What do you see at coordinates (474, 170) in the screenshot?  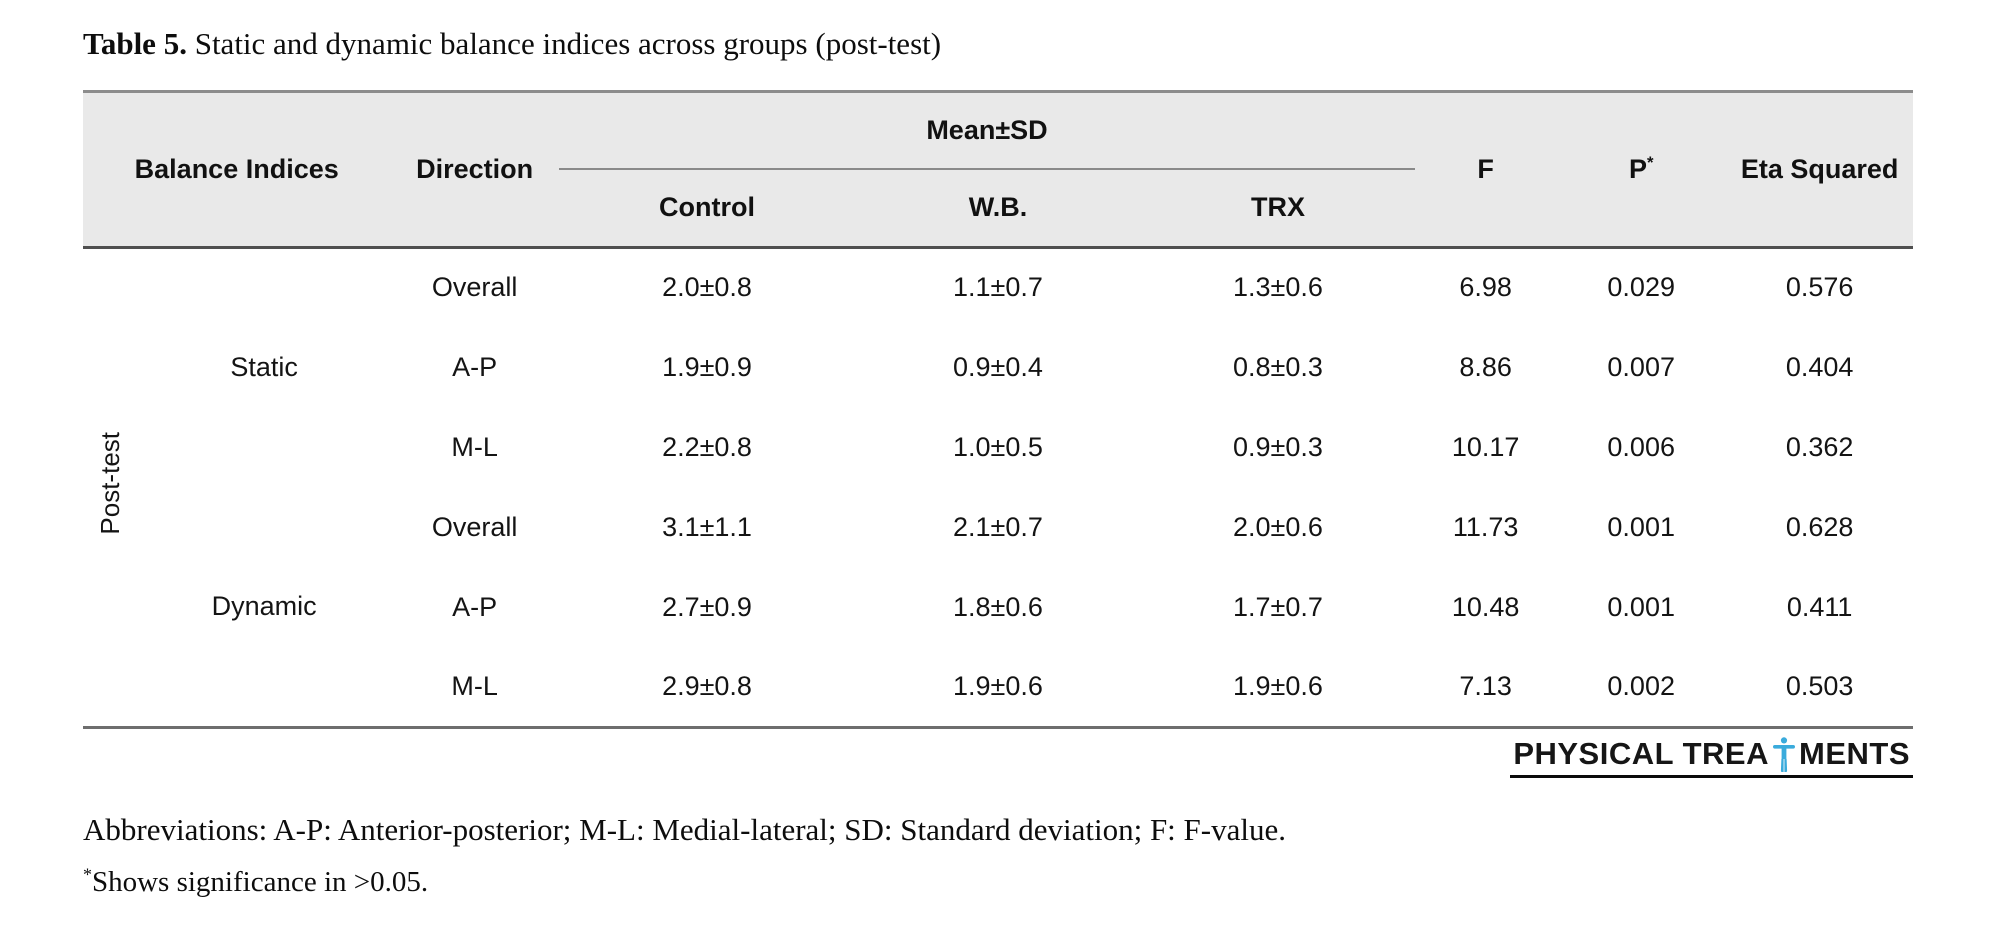 I see `col-header-direction: Direction` at bounding box center [474, 170].